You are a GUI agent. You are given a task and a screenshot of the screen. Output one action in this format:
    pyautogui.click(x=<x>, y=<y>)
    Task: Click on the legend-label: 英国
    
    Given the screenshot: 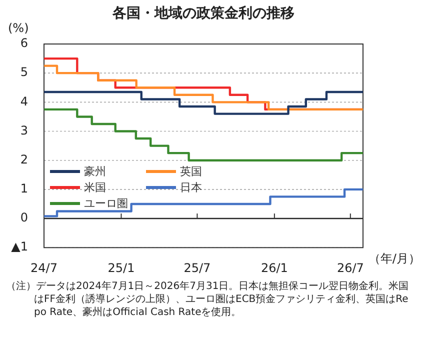 What is the action you would take?
    pyautogui.click(x=191, y=171)
    